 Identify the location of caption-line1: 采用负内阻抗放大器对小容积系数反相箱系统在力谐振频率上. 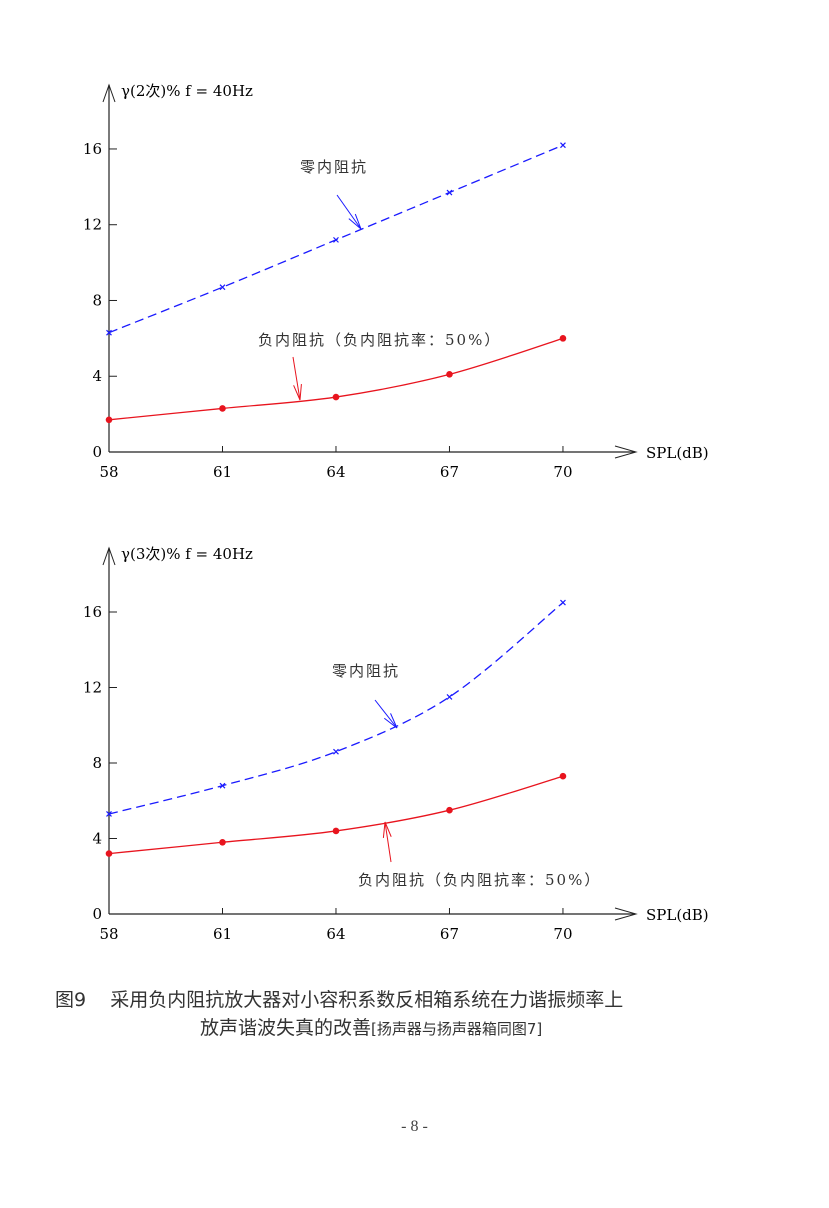
(367, 1000).